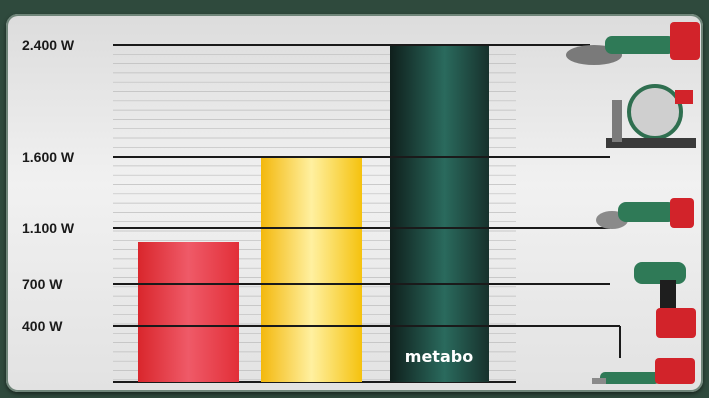 Image resolution: width=709 pixels, height=398 pixels. Describe the element at coordinates (42, 284) in the screenshot. I see `y-tick-label: 700 W` at that location.